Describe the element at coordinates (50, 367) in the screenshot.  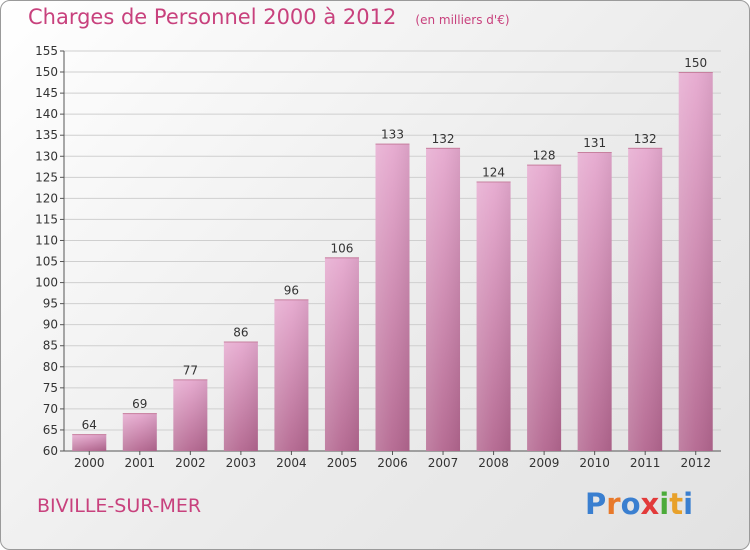
I see `y-tick-label: 80` at that location.